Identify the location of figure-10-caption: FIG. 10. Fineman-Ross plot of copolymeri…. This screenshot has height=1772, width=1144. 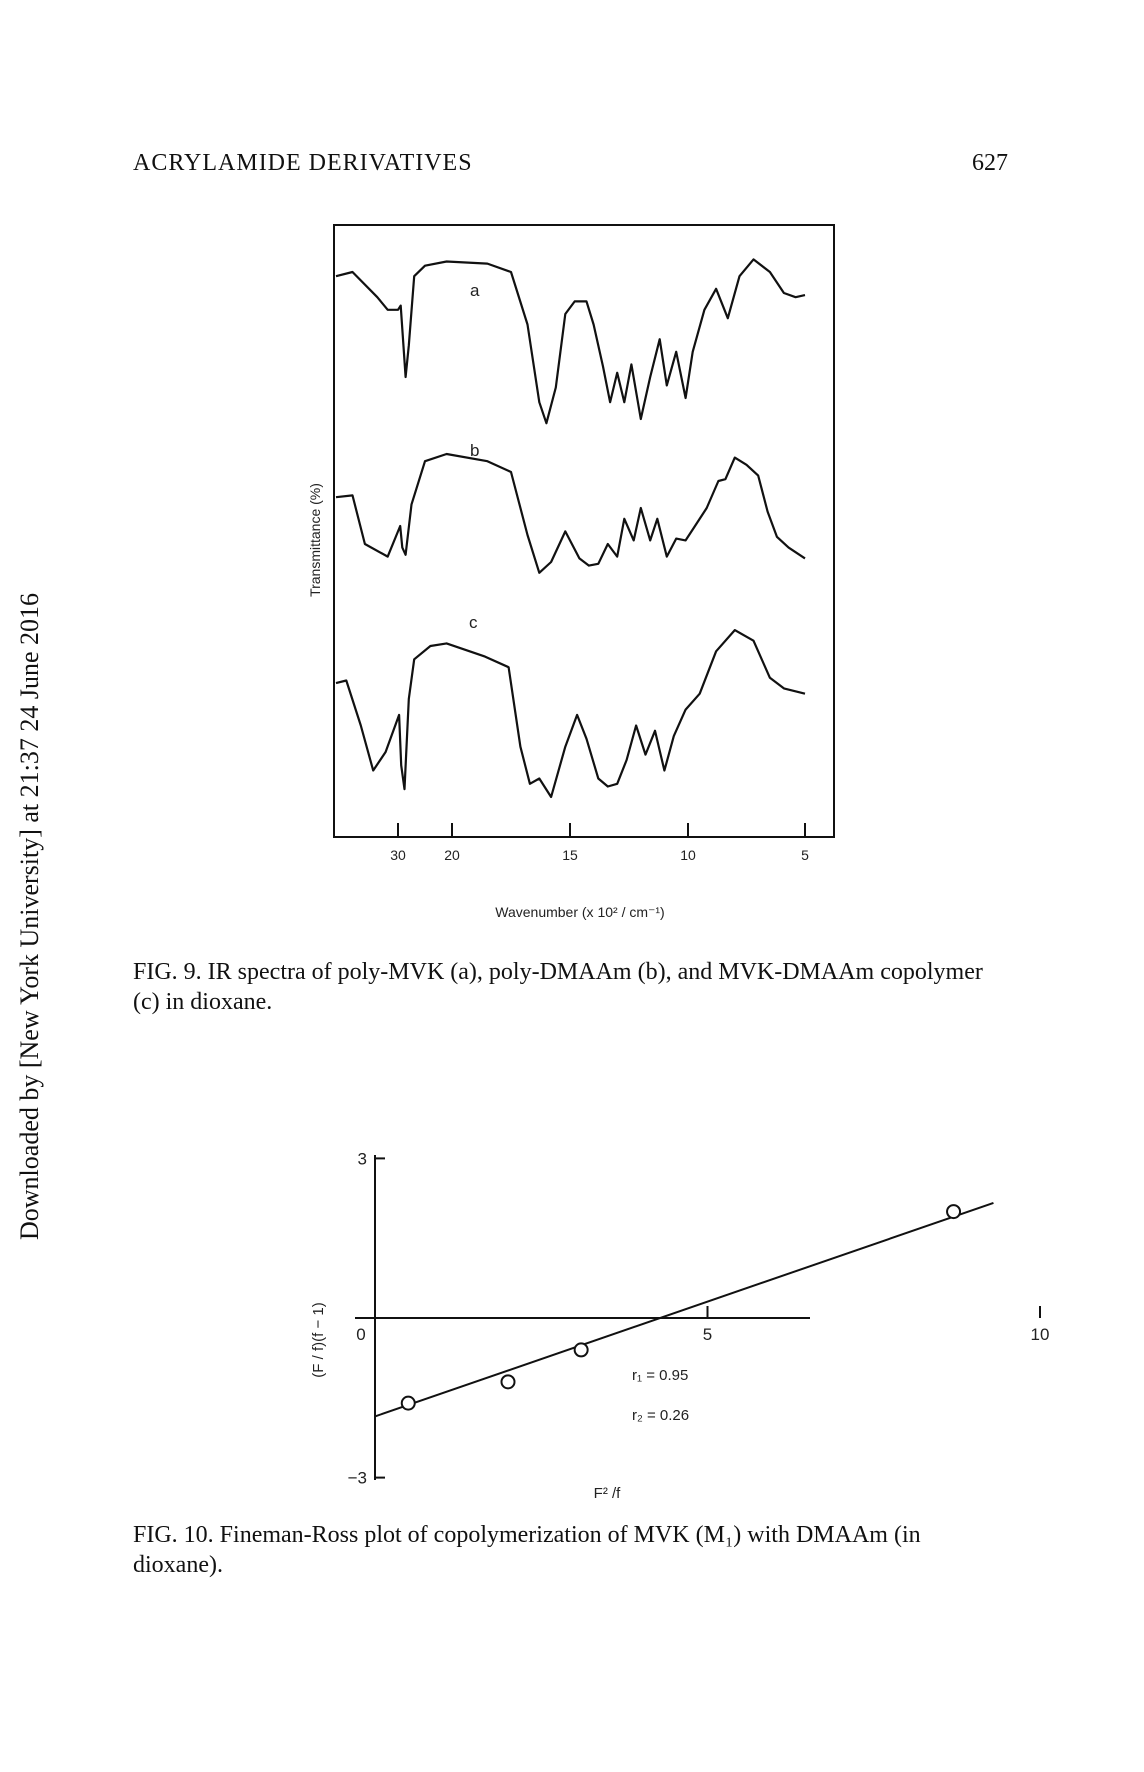
(527, 1550).